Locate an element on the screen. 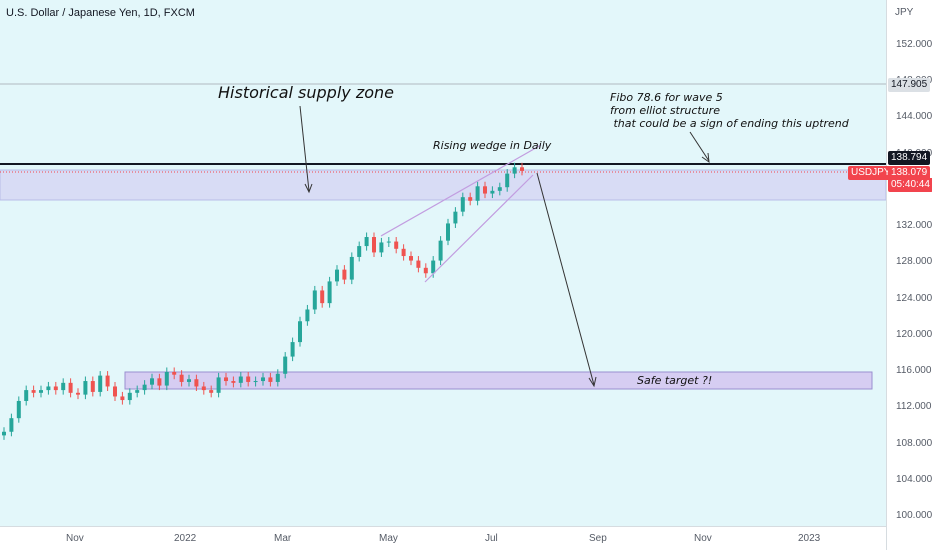  wedge-upper-line is located at coordinates (461, 190).